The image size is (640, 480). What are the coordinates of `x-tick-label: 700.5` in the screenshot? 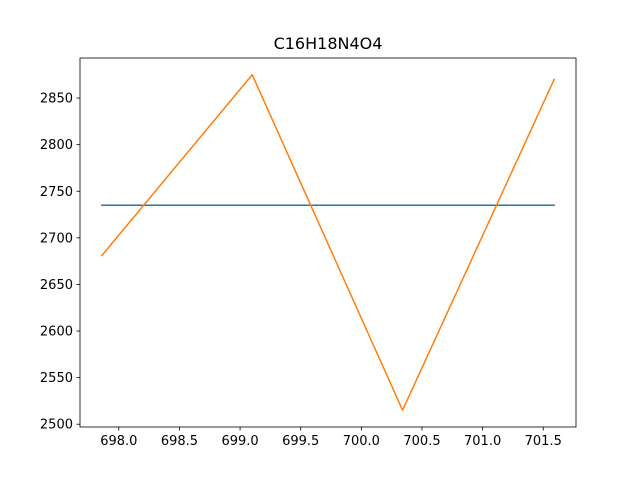 It's located at (421, 441).